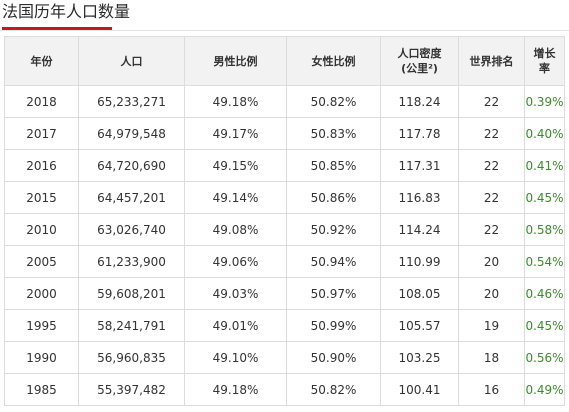 Image resolution: width=569 pixels, height=412 pixels. What do you see at coordinates (491, 389) in the screenshot?
I see `cell-world-rank: 16` at bounding box center [491, 389].